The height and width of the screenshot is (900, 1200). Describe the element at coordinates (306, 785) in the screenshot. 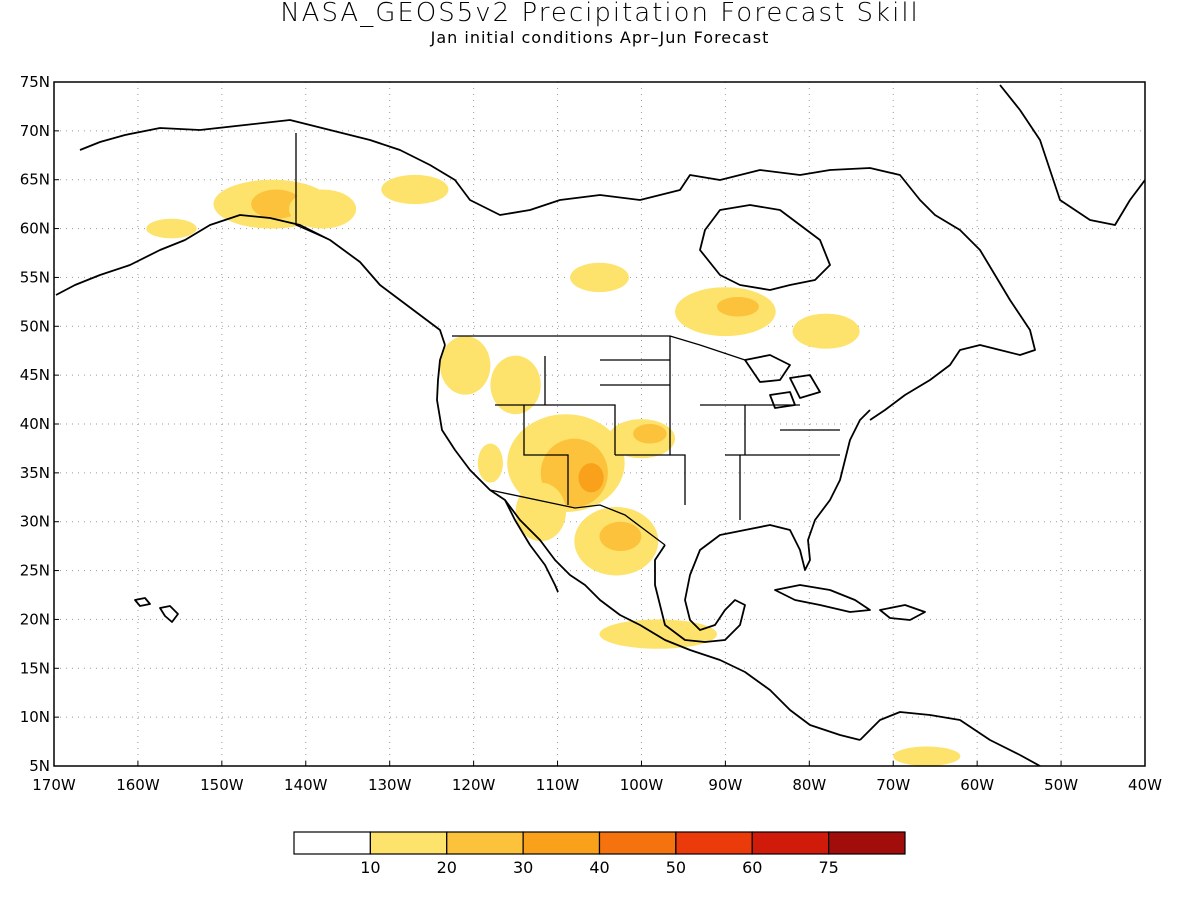

I see `lon-tick-label: 140W` at that location.